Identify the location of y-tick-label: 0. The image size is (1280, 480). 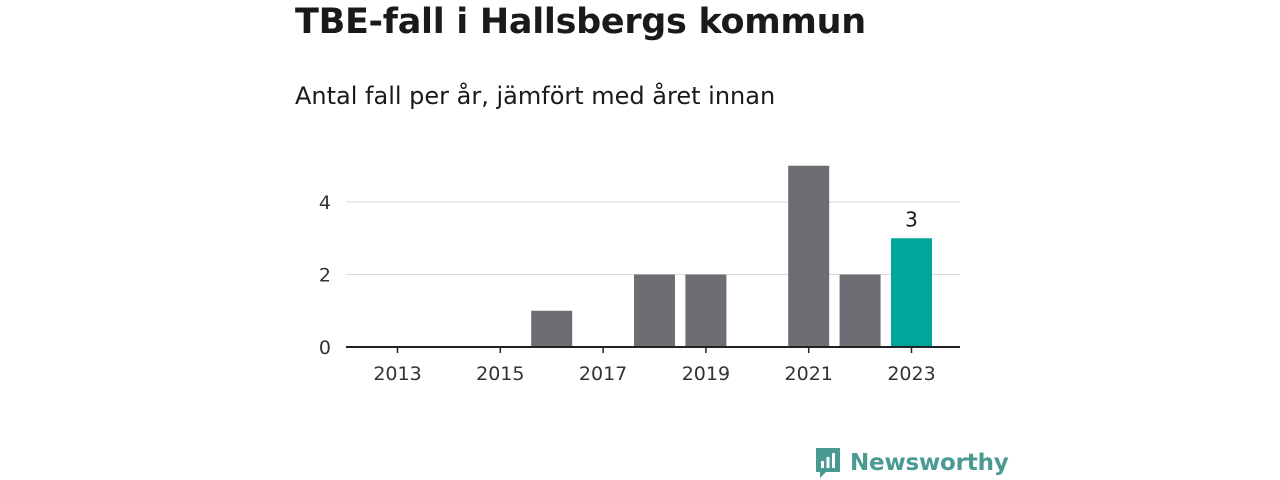
(325, 348).